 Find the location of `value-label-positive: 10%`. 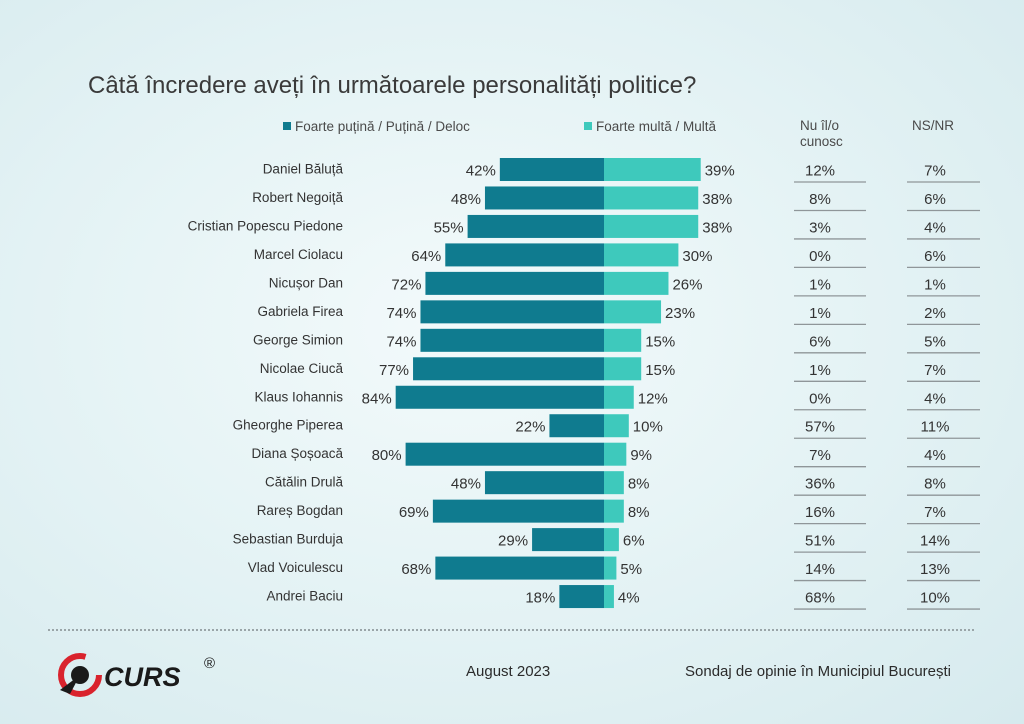

value-label-positive: 10% is located at coordinates (648, 427).